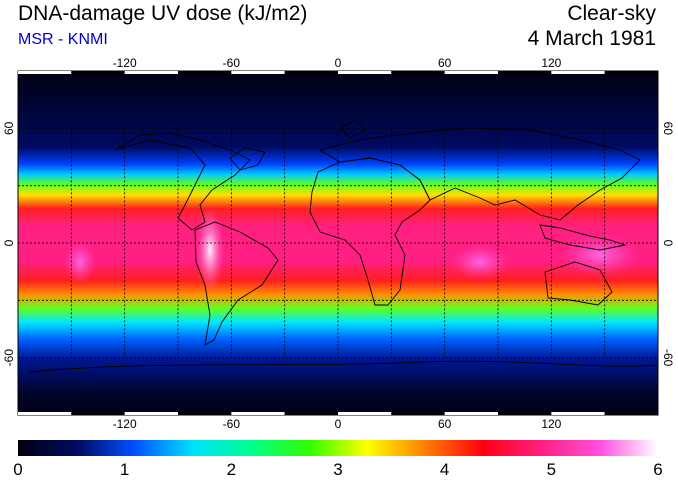 The height and width of the screenshot is (480, 678). I want to click on lat-labels-left: 60 0 -60, so click(9, 243).